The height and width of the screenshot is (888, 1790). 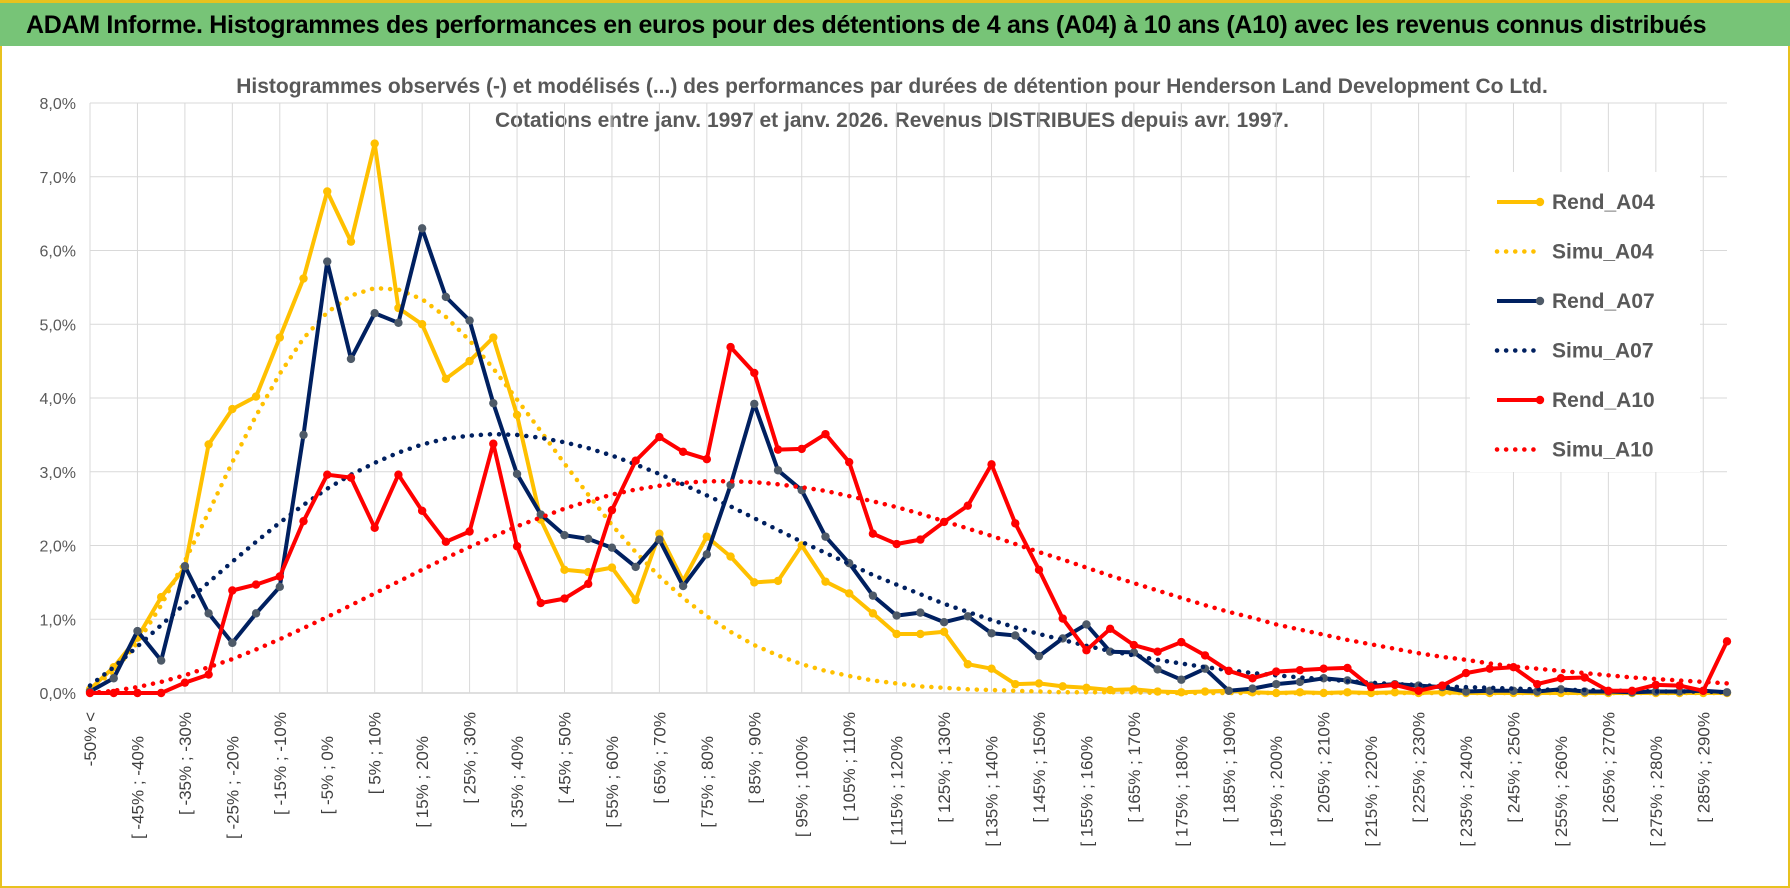 What do you see at coordinates (1540, 400) in the screenshot?
I see `legend-marker-Rend_A10` at bounding box center [1540, 400].